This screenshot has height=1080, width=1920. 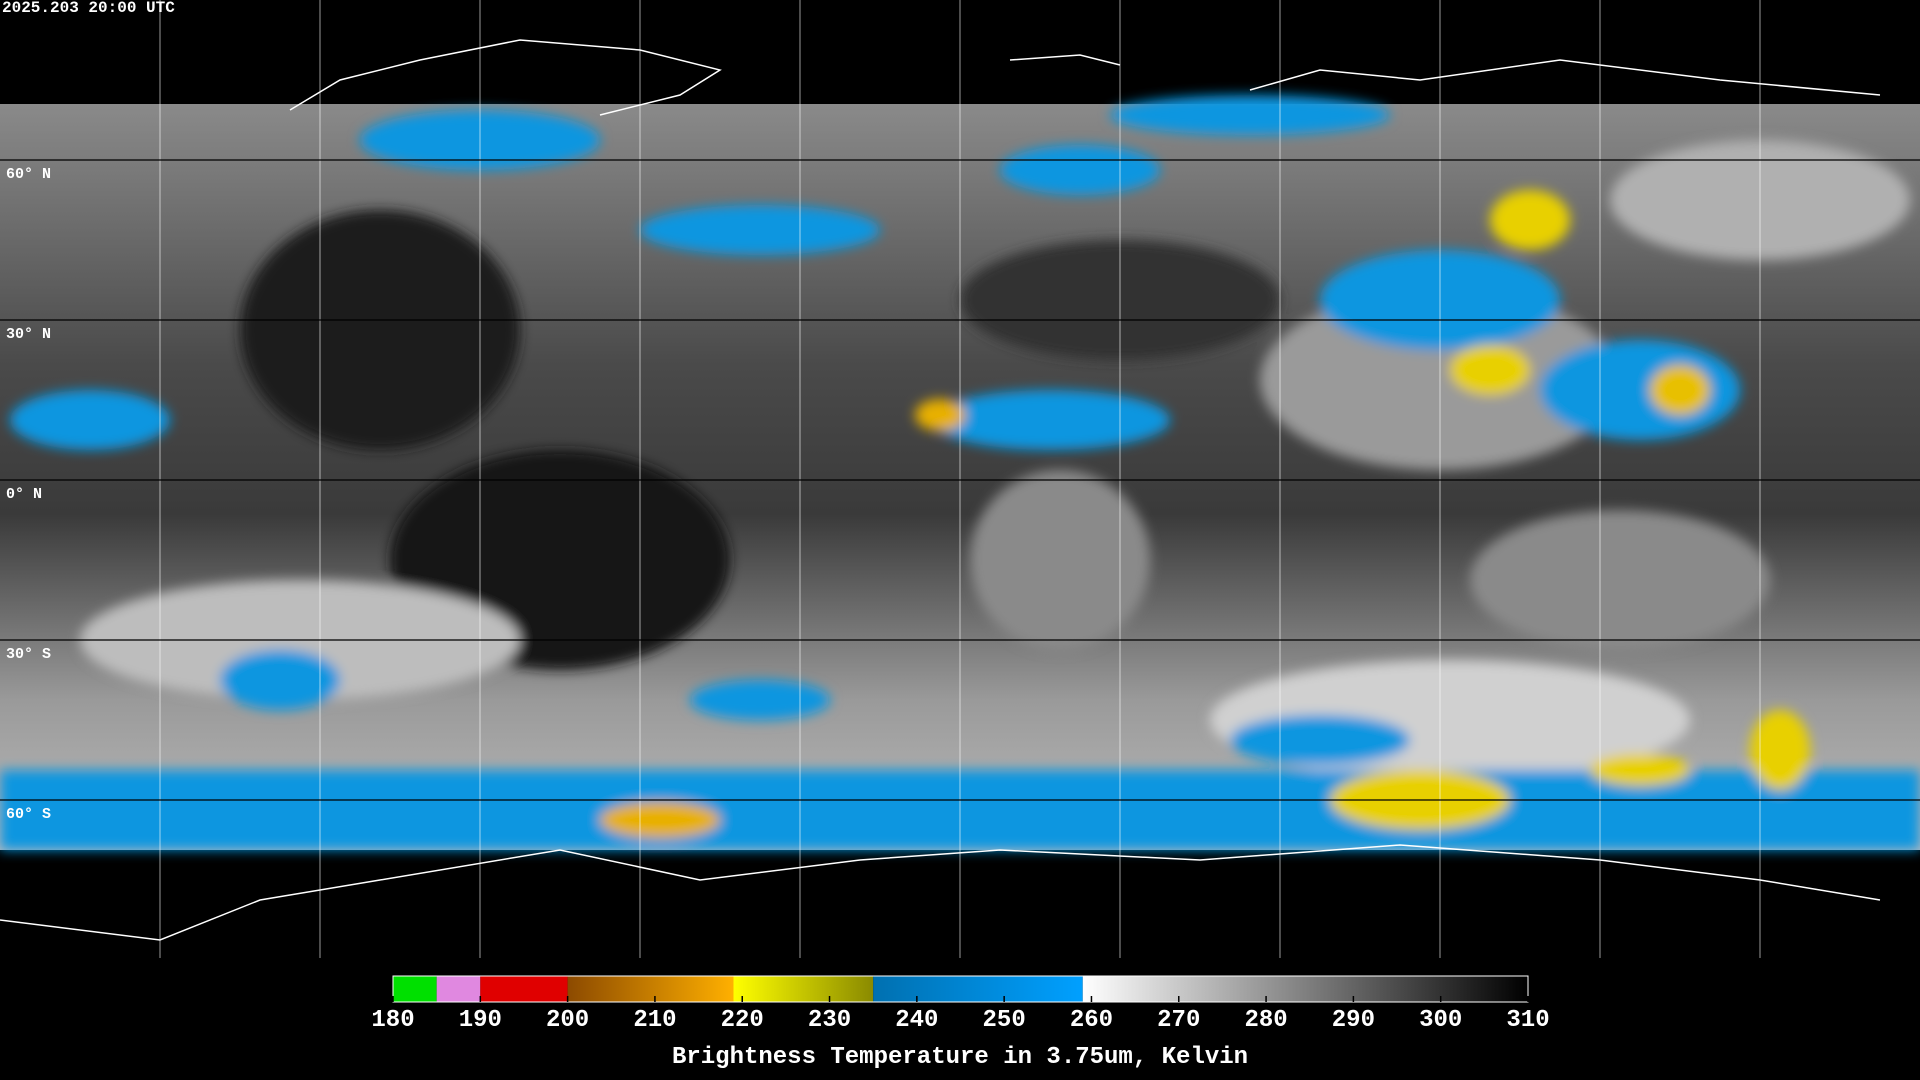 I want to click on latitude-label: 0° N, so click(x=24, y=494).